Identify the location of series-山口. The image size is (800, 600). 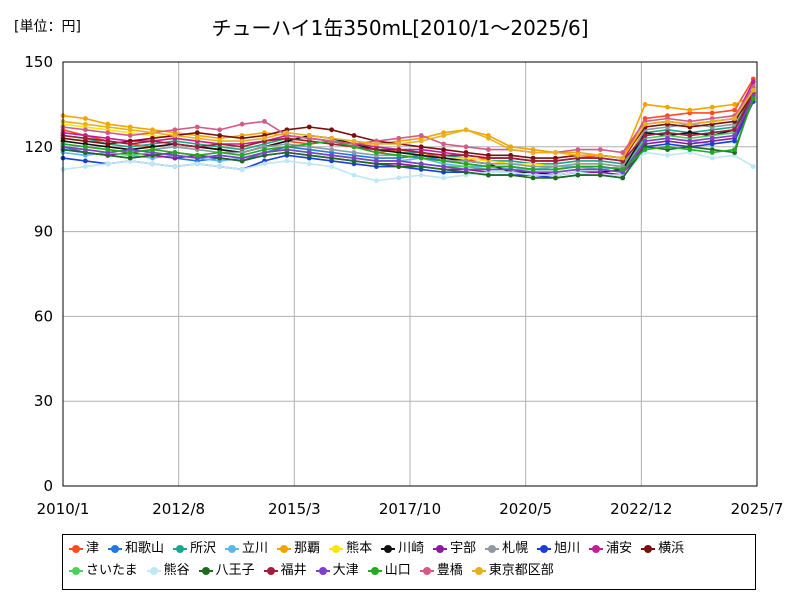
(408, 134).